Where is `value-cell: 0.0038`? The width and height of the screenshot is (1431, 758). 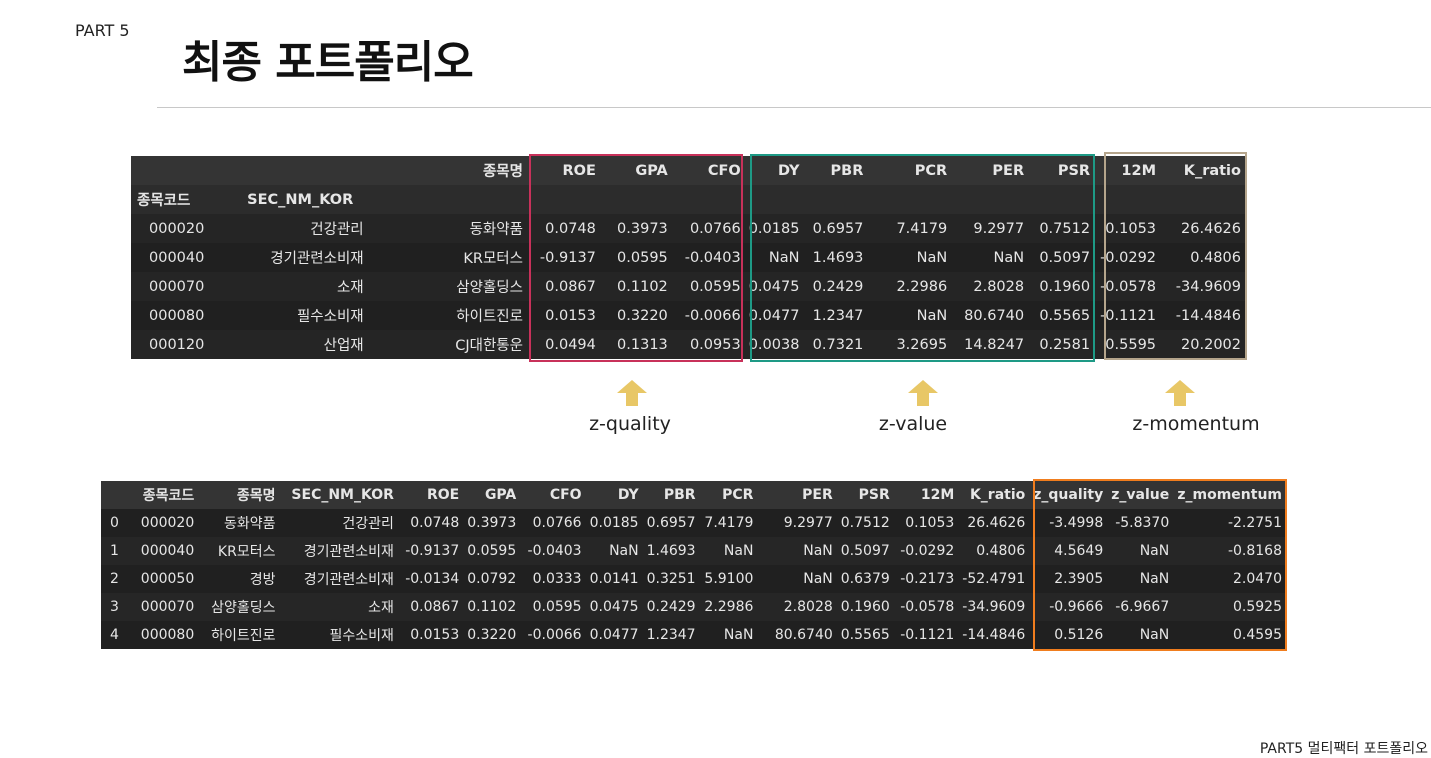
value-cell: 0.0038 is located at coordinates (774, 344).